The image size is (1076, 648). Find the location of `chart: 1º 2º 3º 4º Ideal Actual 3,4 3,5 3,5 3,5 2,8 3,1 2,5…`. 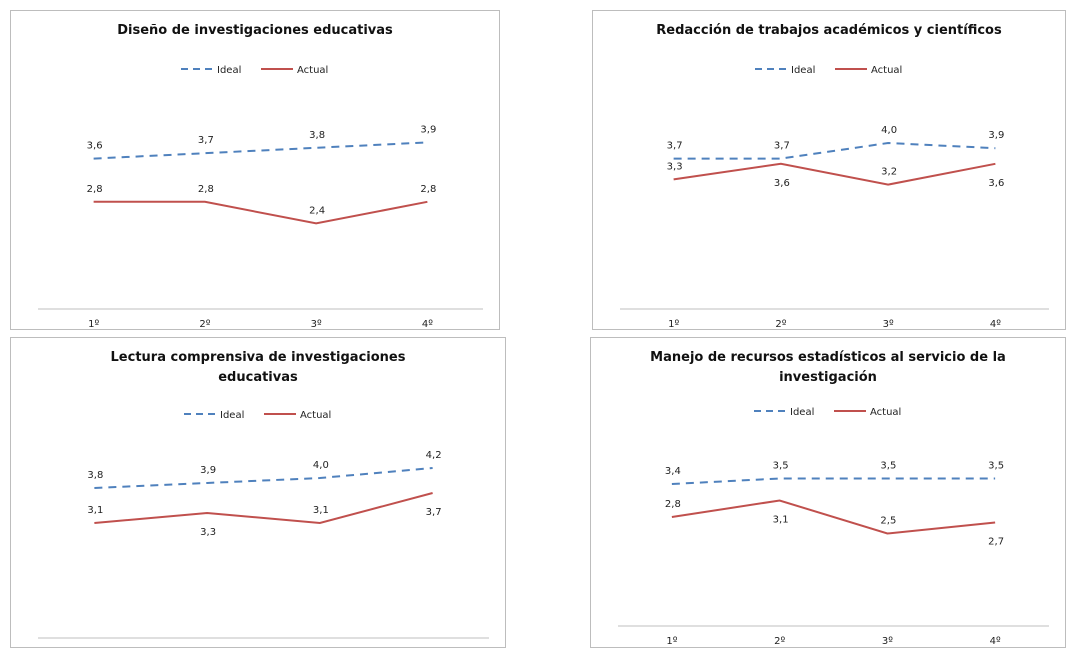

chart: 1º 2º 3º 4º Ideal Actual 3,4 3,5 3,5 3,5 2,8 3,1 2,5… is located at coordinates (833, 527).